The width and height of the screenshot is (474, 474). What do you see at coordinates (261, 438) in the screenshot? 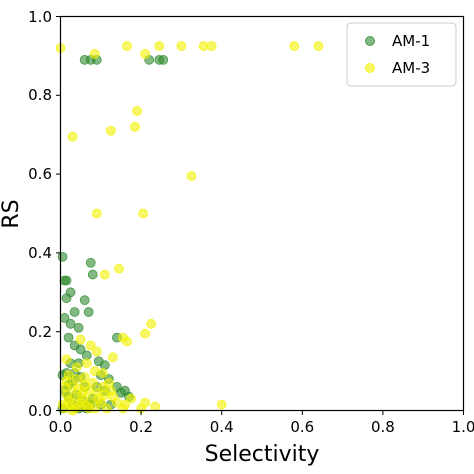
I see `x-axis: 0.0 0.2 0.4 0.6 0.8 1.0 Selectivity` at bounding box center [261, 438].